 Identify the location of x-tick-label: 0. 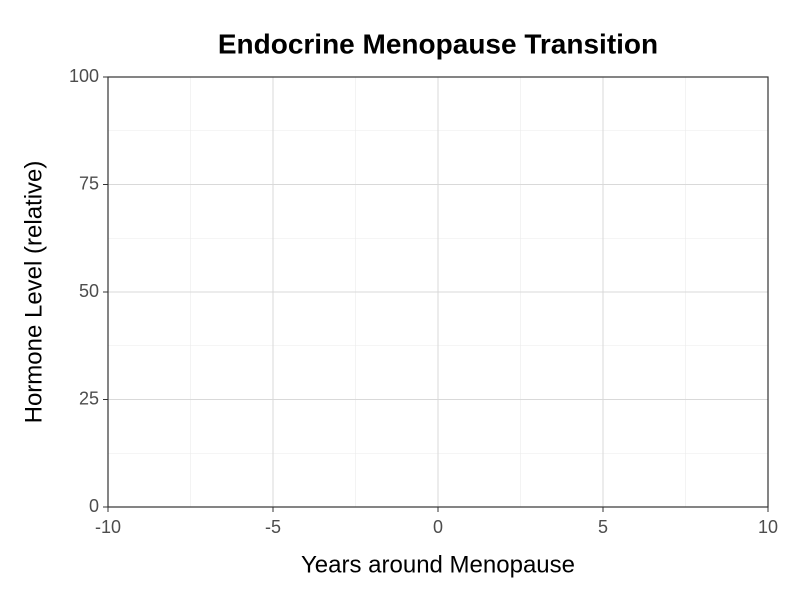
(438, 527).